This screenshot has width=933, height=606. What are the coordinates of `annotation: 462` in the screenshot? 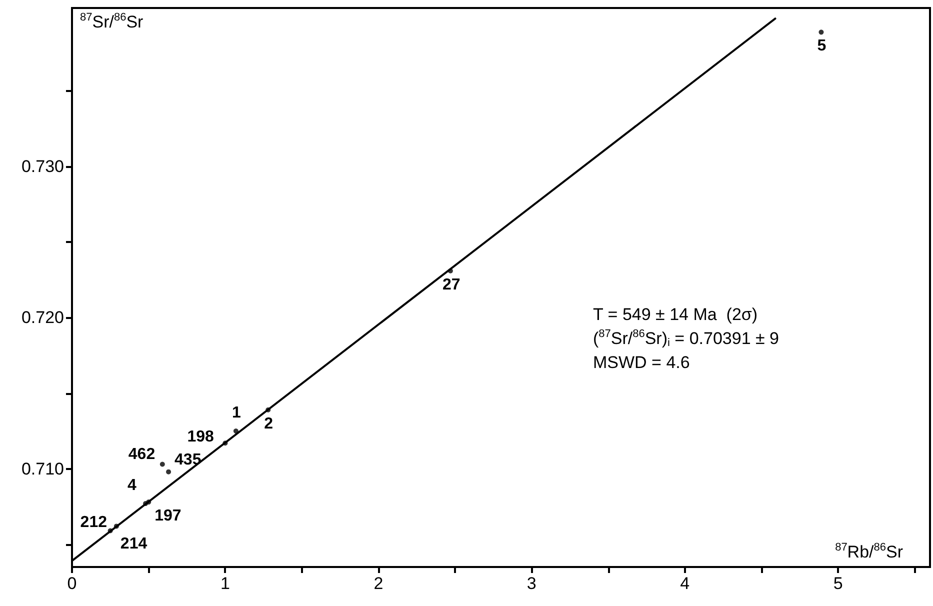 It's located at (142, 454).